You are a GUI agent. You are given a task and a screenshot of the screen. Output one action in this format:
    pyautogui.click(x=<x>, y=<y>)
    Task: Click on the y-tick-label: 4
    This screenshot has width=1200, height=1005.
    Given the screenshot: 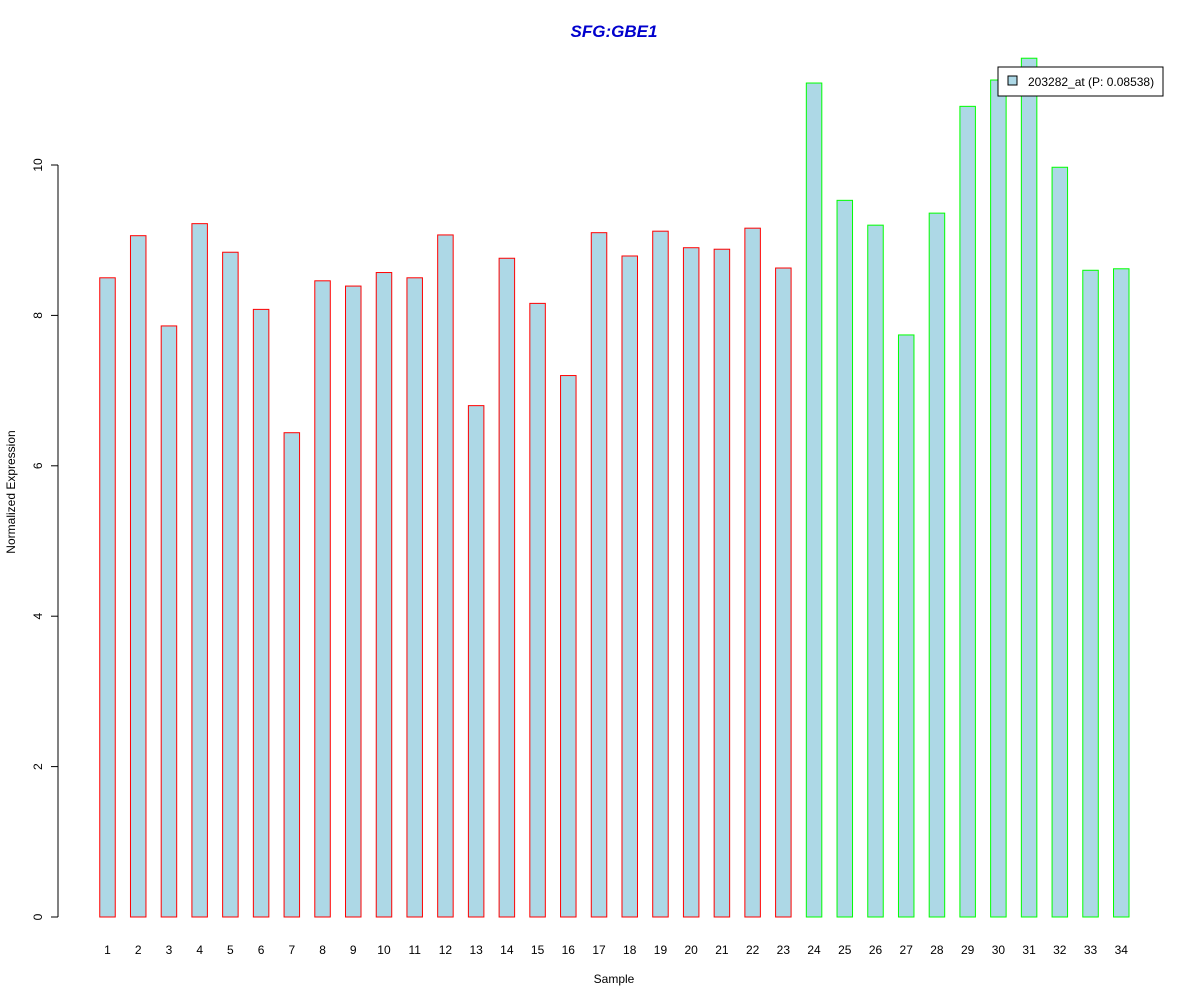 What is the action you would take?
    pyautogui.click(x=38, y=616)
    